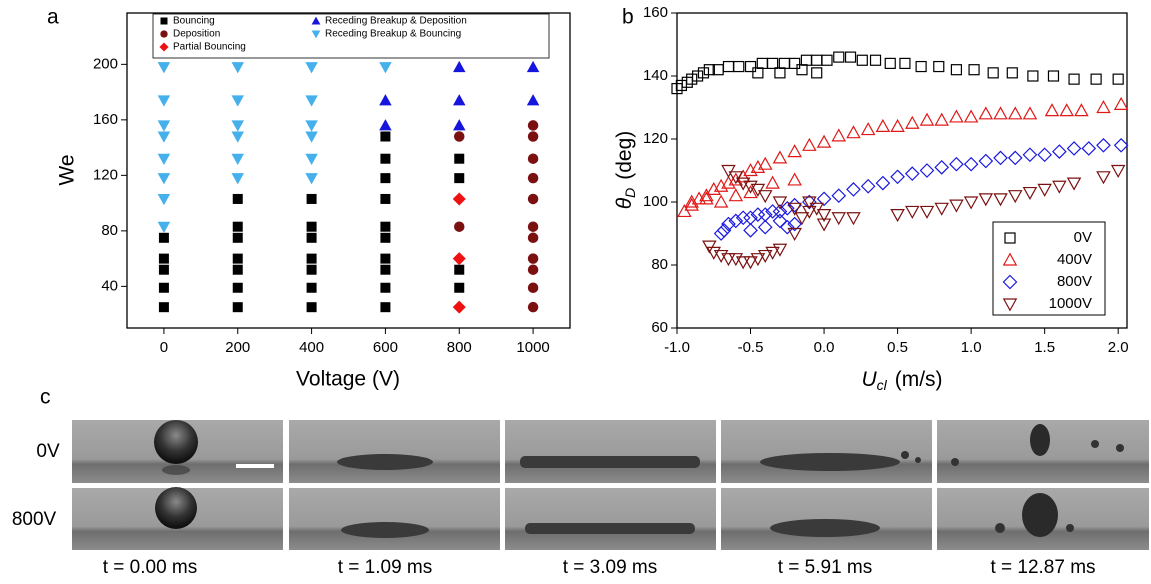  I want to click on row-label: 800V, so click(34, 519).